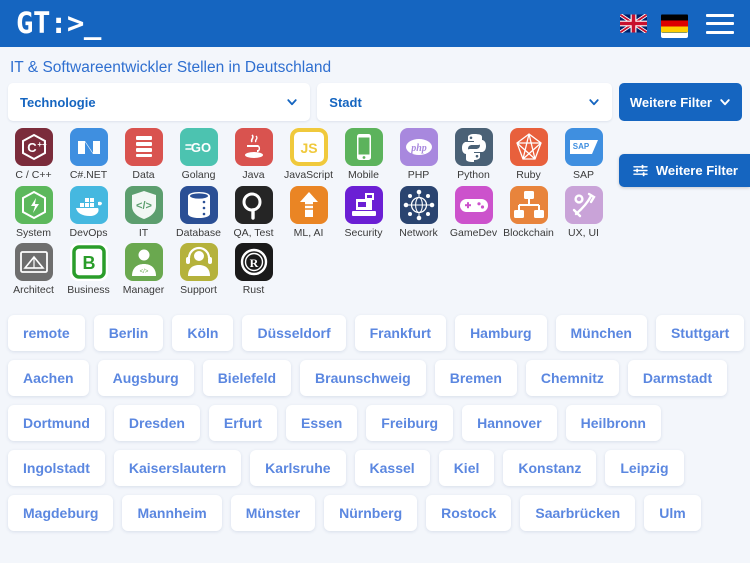 This screenshot has height=563, width=750. I want to click on sliders-icon, so click(640, 170).